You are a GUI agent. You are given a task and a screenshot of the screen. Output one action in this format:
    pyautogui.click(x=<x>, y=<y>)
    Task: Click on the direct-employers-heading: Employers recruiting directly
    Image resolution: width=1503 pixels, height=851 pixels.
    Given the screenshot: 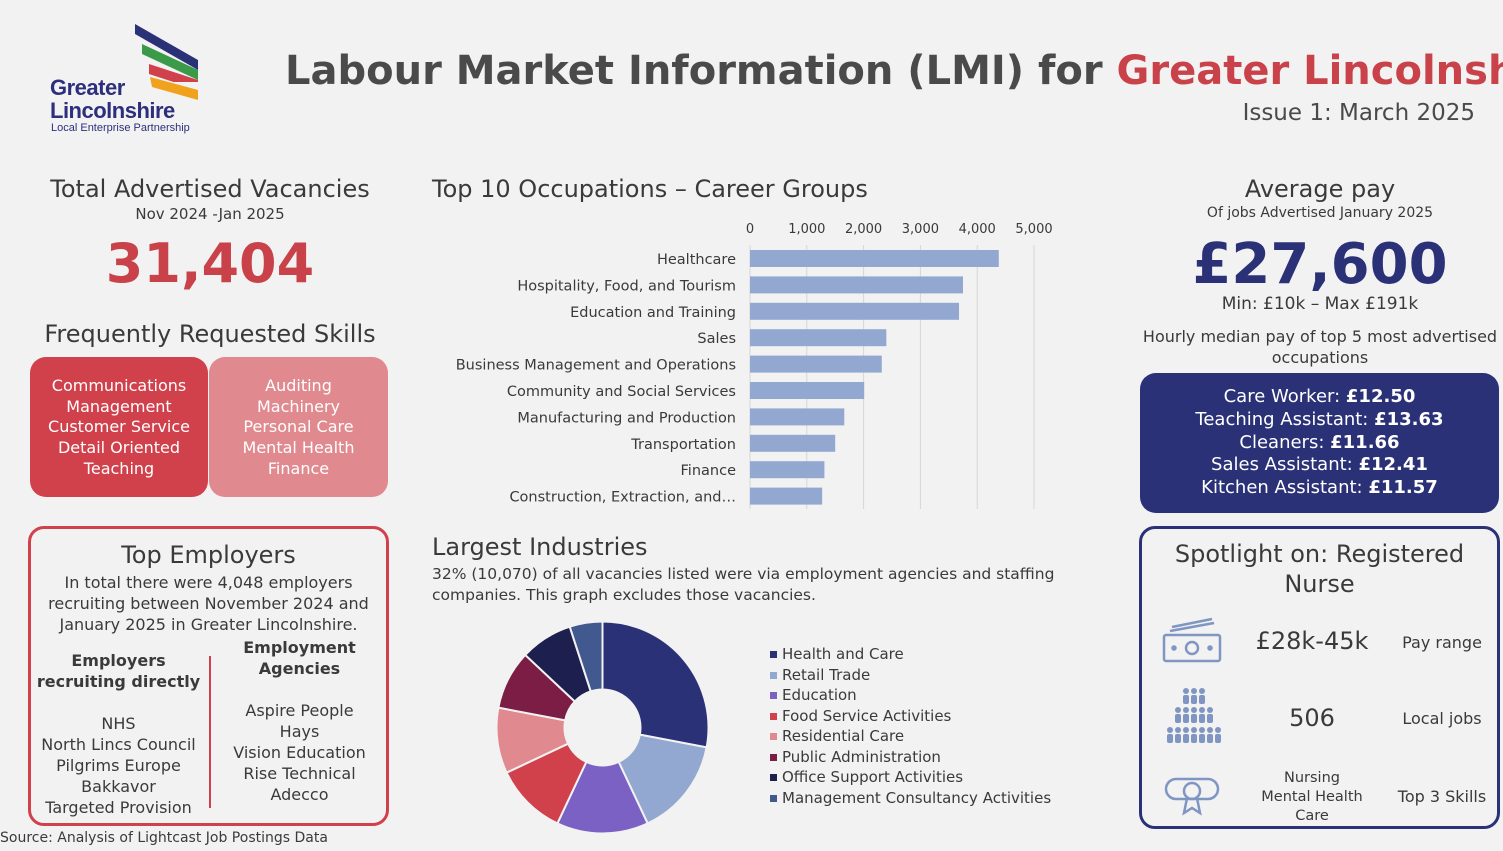 What is the action you would take?
    pyautogui.click(x=118, y=671)
    